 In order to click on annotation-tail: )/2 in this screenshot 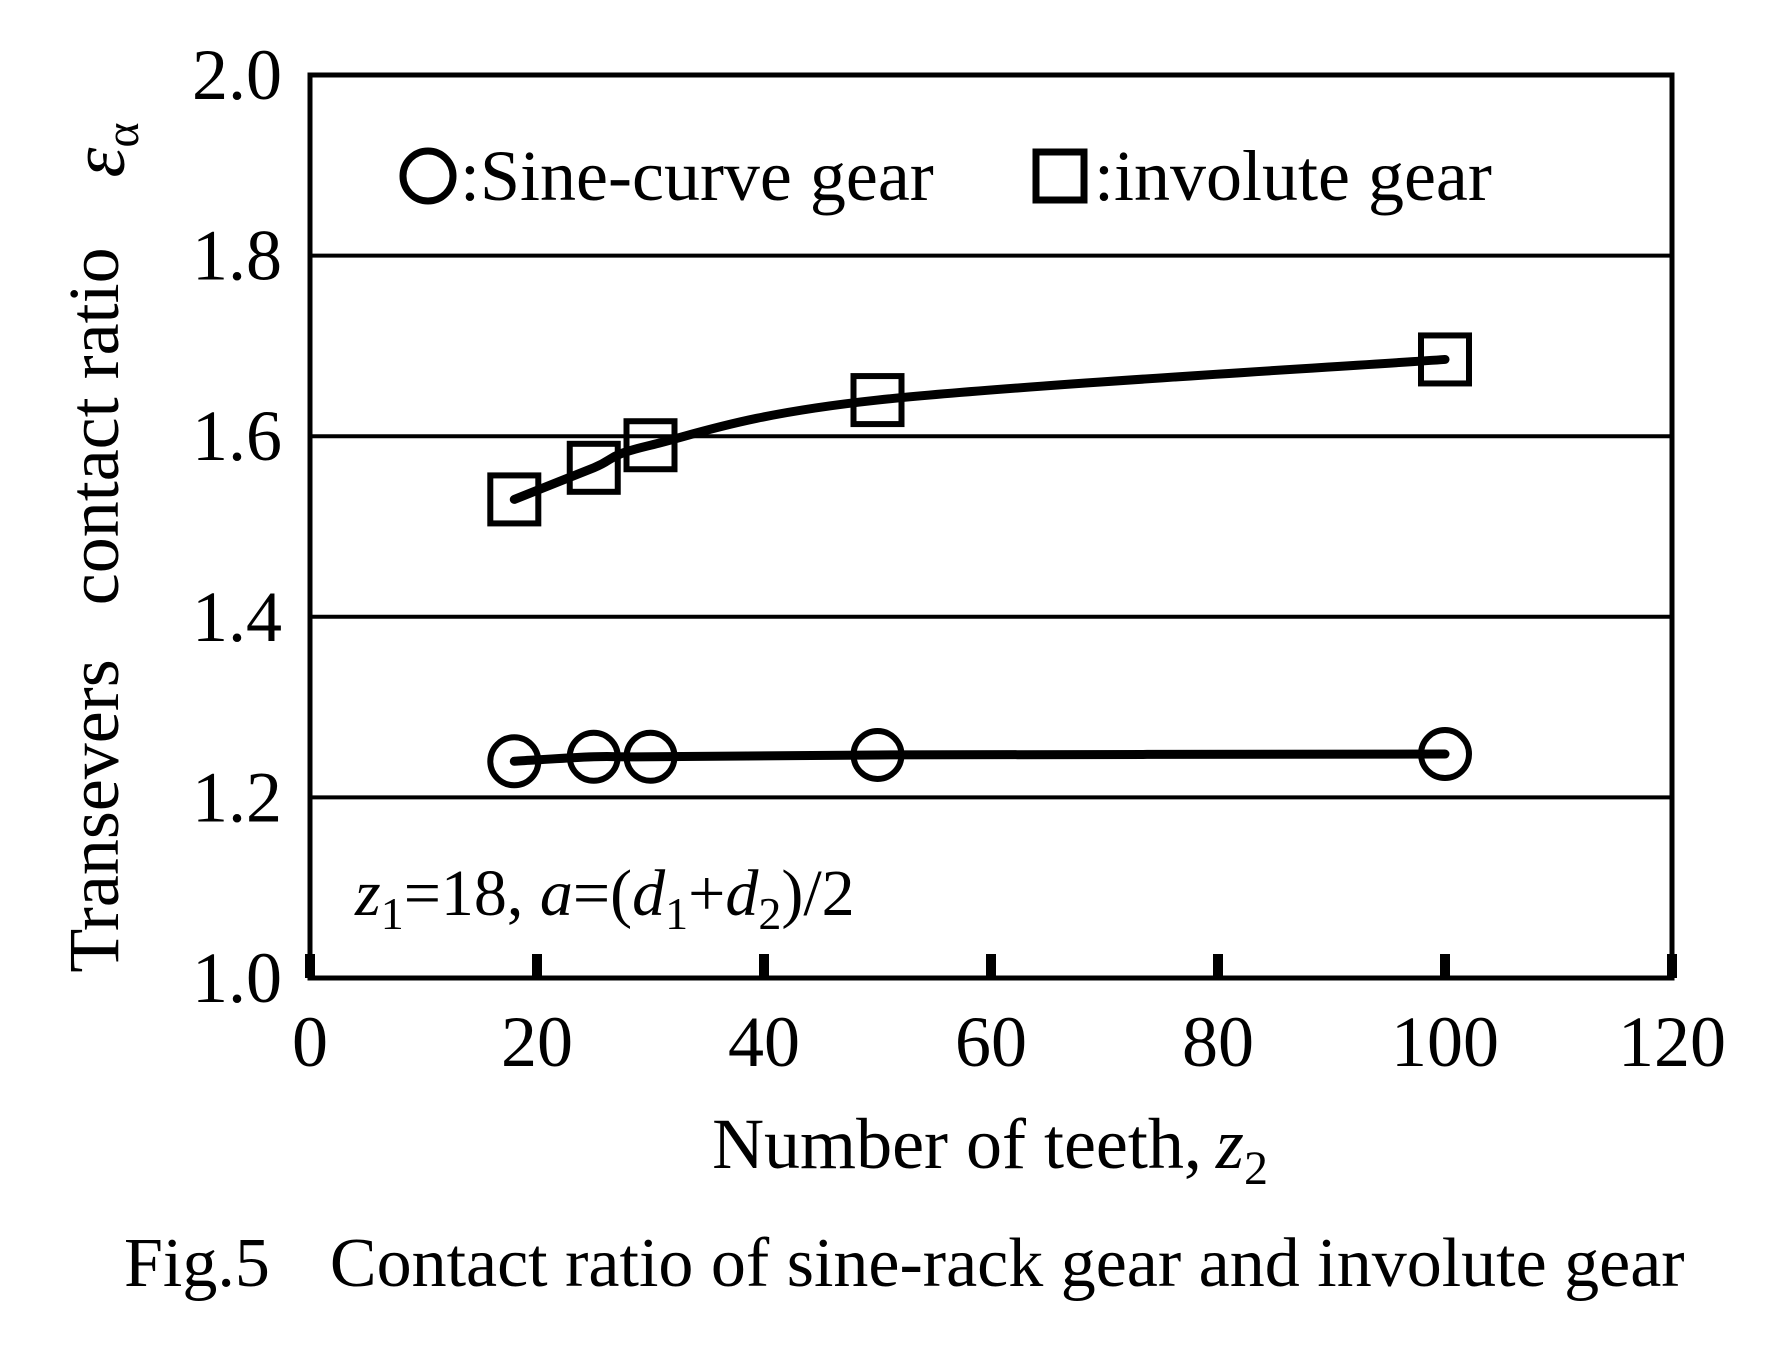, I will do `click(817, 893)`.